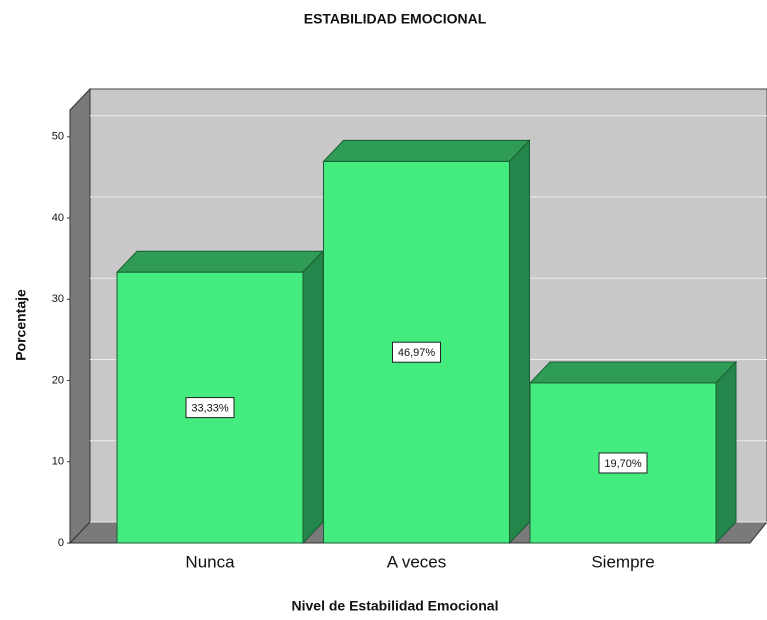 This screenshot has height=620, width=767. Describe the element at coordinates (58, 218) in the screenshot. I see `y-tick-label: 40` at that location.